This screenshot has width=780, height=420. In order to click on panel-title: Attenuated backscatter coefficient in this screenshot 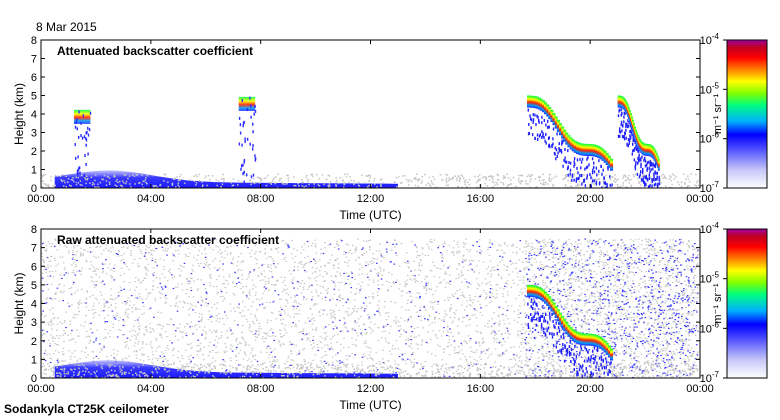, I will do `click(155, 51)`.